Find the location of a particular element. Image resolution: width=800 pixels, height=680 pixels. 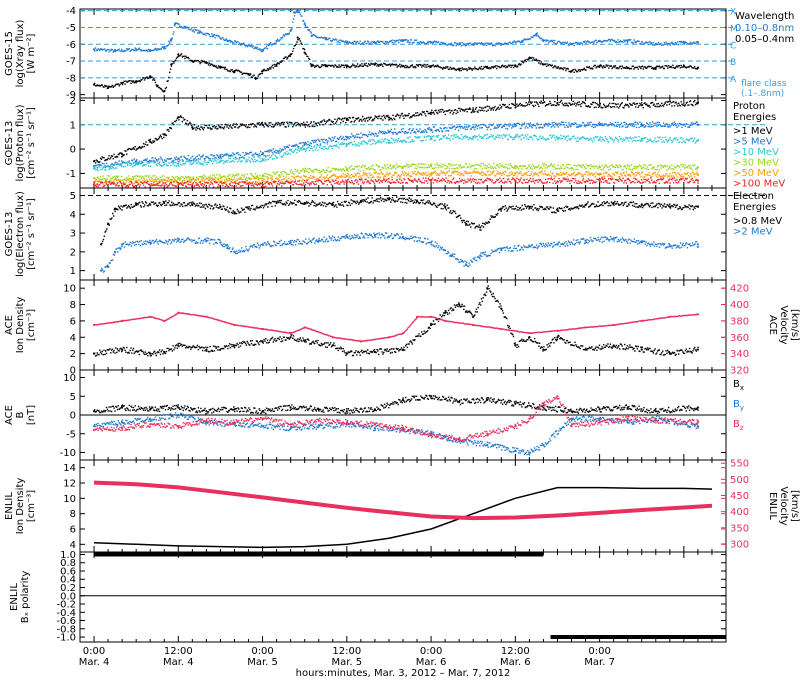

panel-frame is located at coordinates (403, 506).